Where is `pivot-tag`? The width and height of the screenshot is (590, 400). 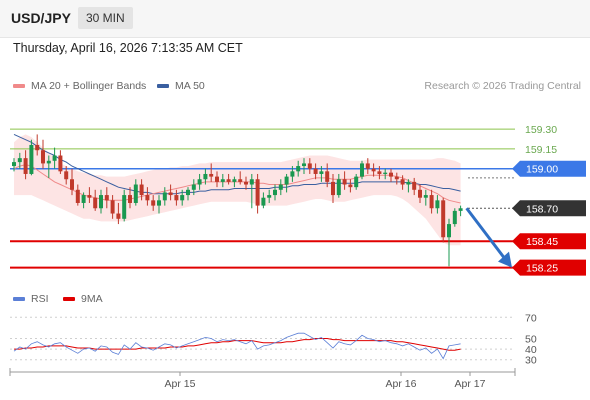 pivot-tag is located at coordinates (549, 168).